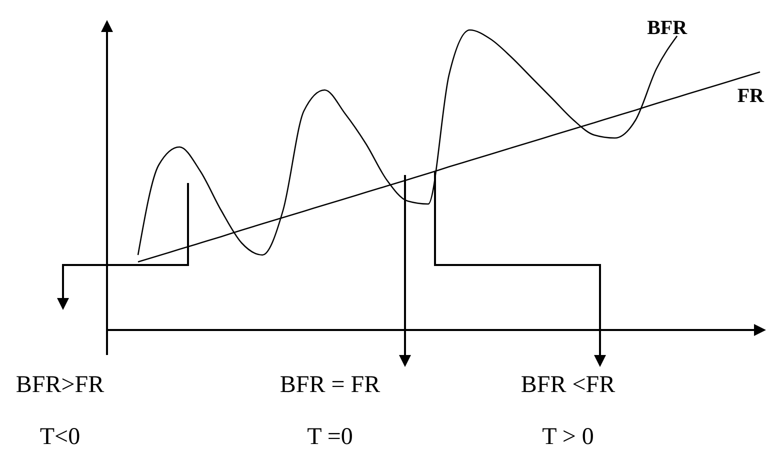  What do you see at coordinates (568, 437) in the screenshot?
I see `text: T > 0` at bounding box center [568, 437].